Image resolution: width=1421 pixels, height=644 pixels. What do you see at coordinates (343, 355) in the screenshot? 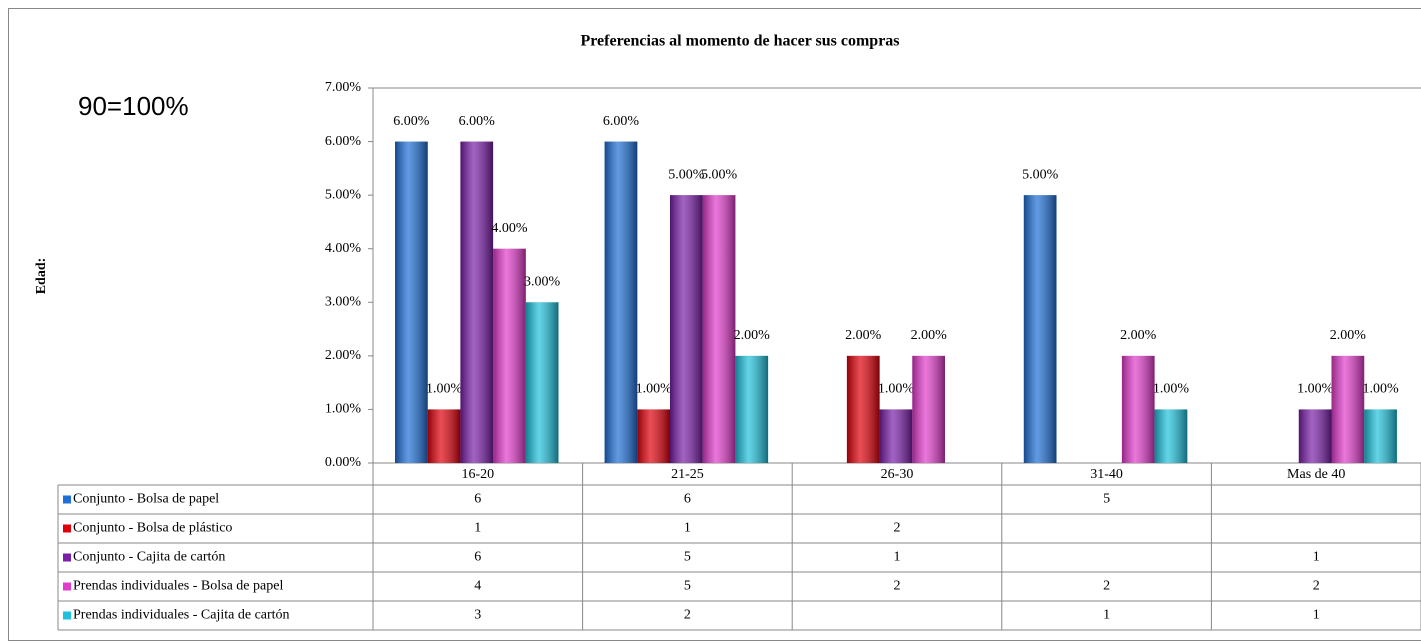
I see `y-tick-label: 2.00%` at bounding box center [343, 355].